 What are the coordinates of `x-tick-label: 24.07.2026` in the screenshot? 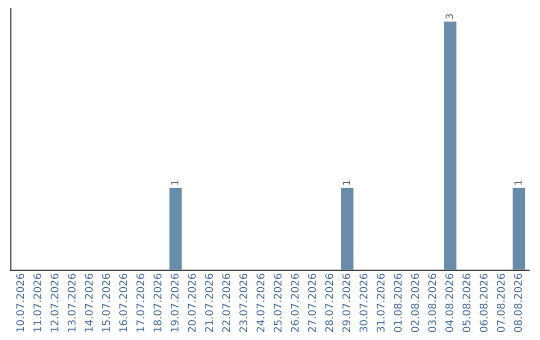 It's located at (260, 303).